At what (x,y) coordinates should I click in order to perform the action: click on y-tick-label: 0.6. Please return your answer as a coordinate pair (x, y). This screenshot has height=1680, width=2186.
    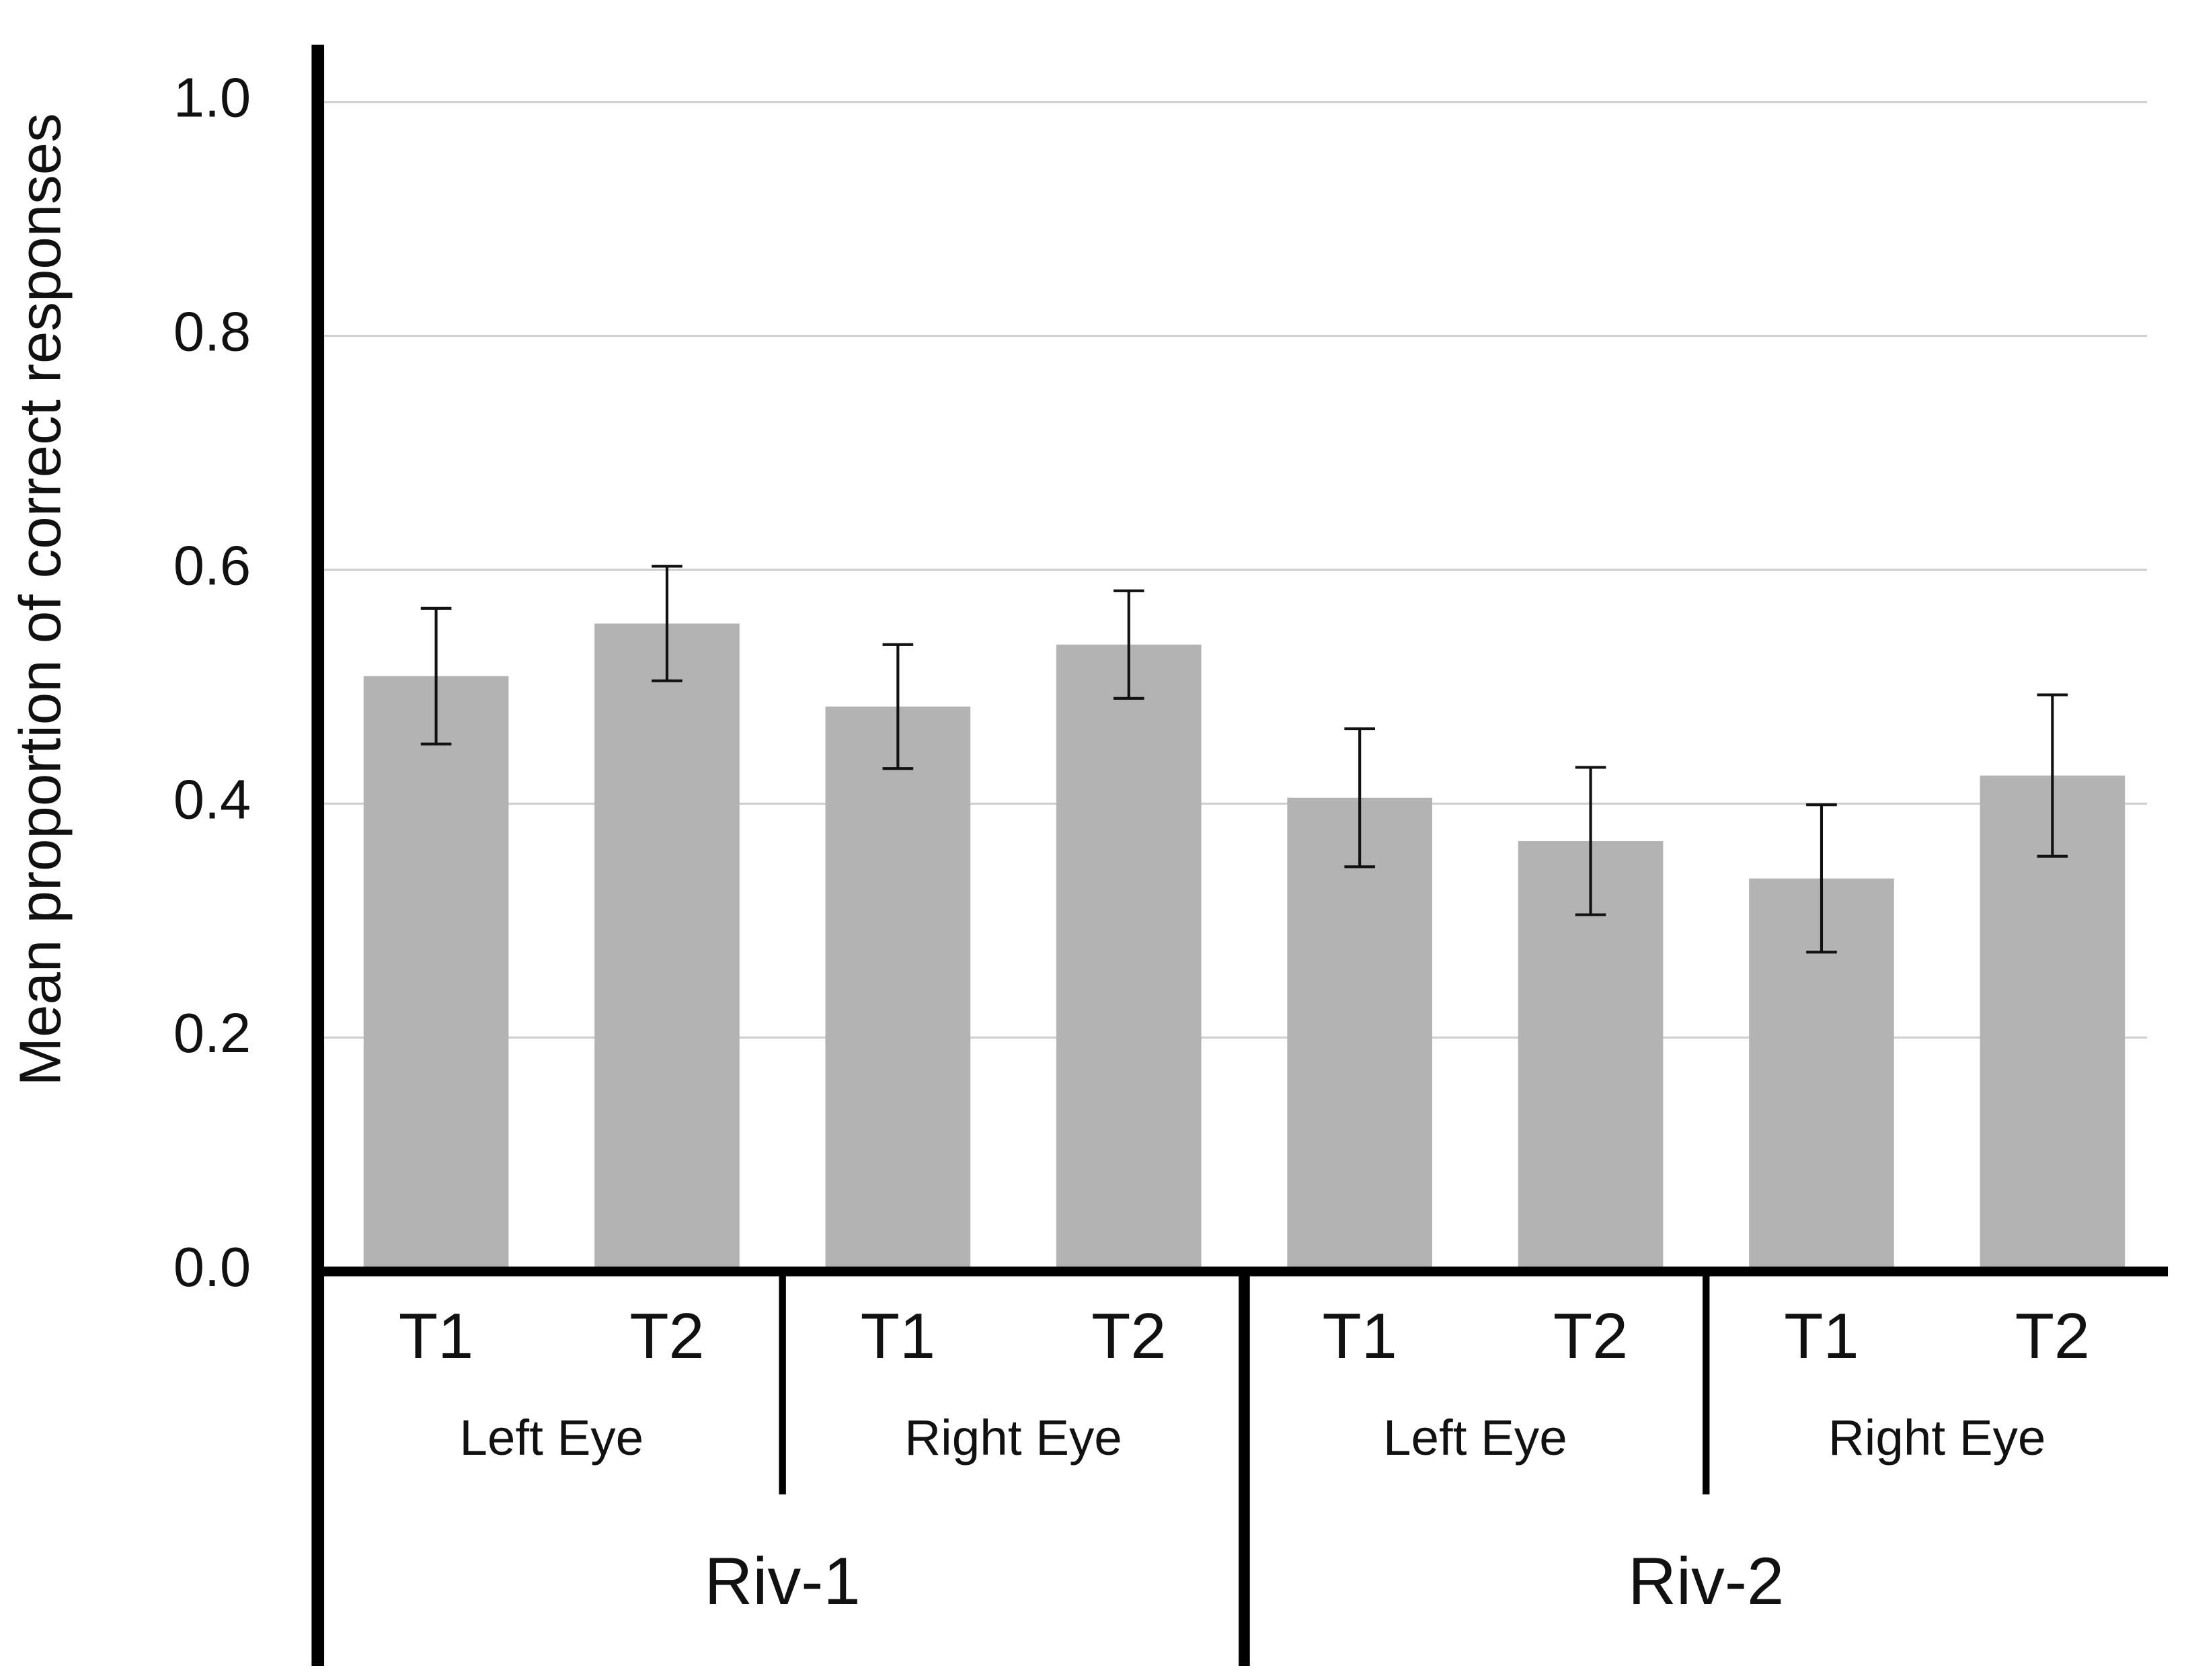
    Looking at the image, I should click on (212, 565).